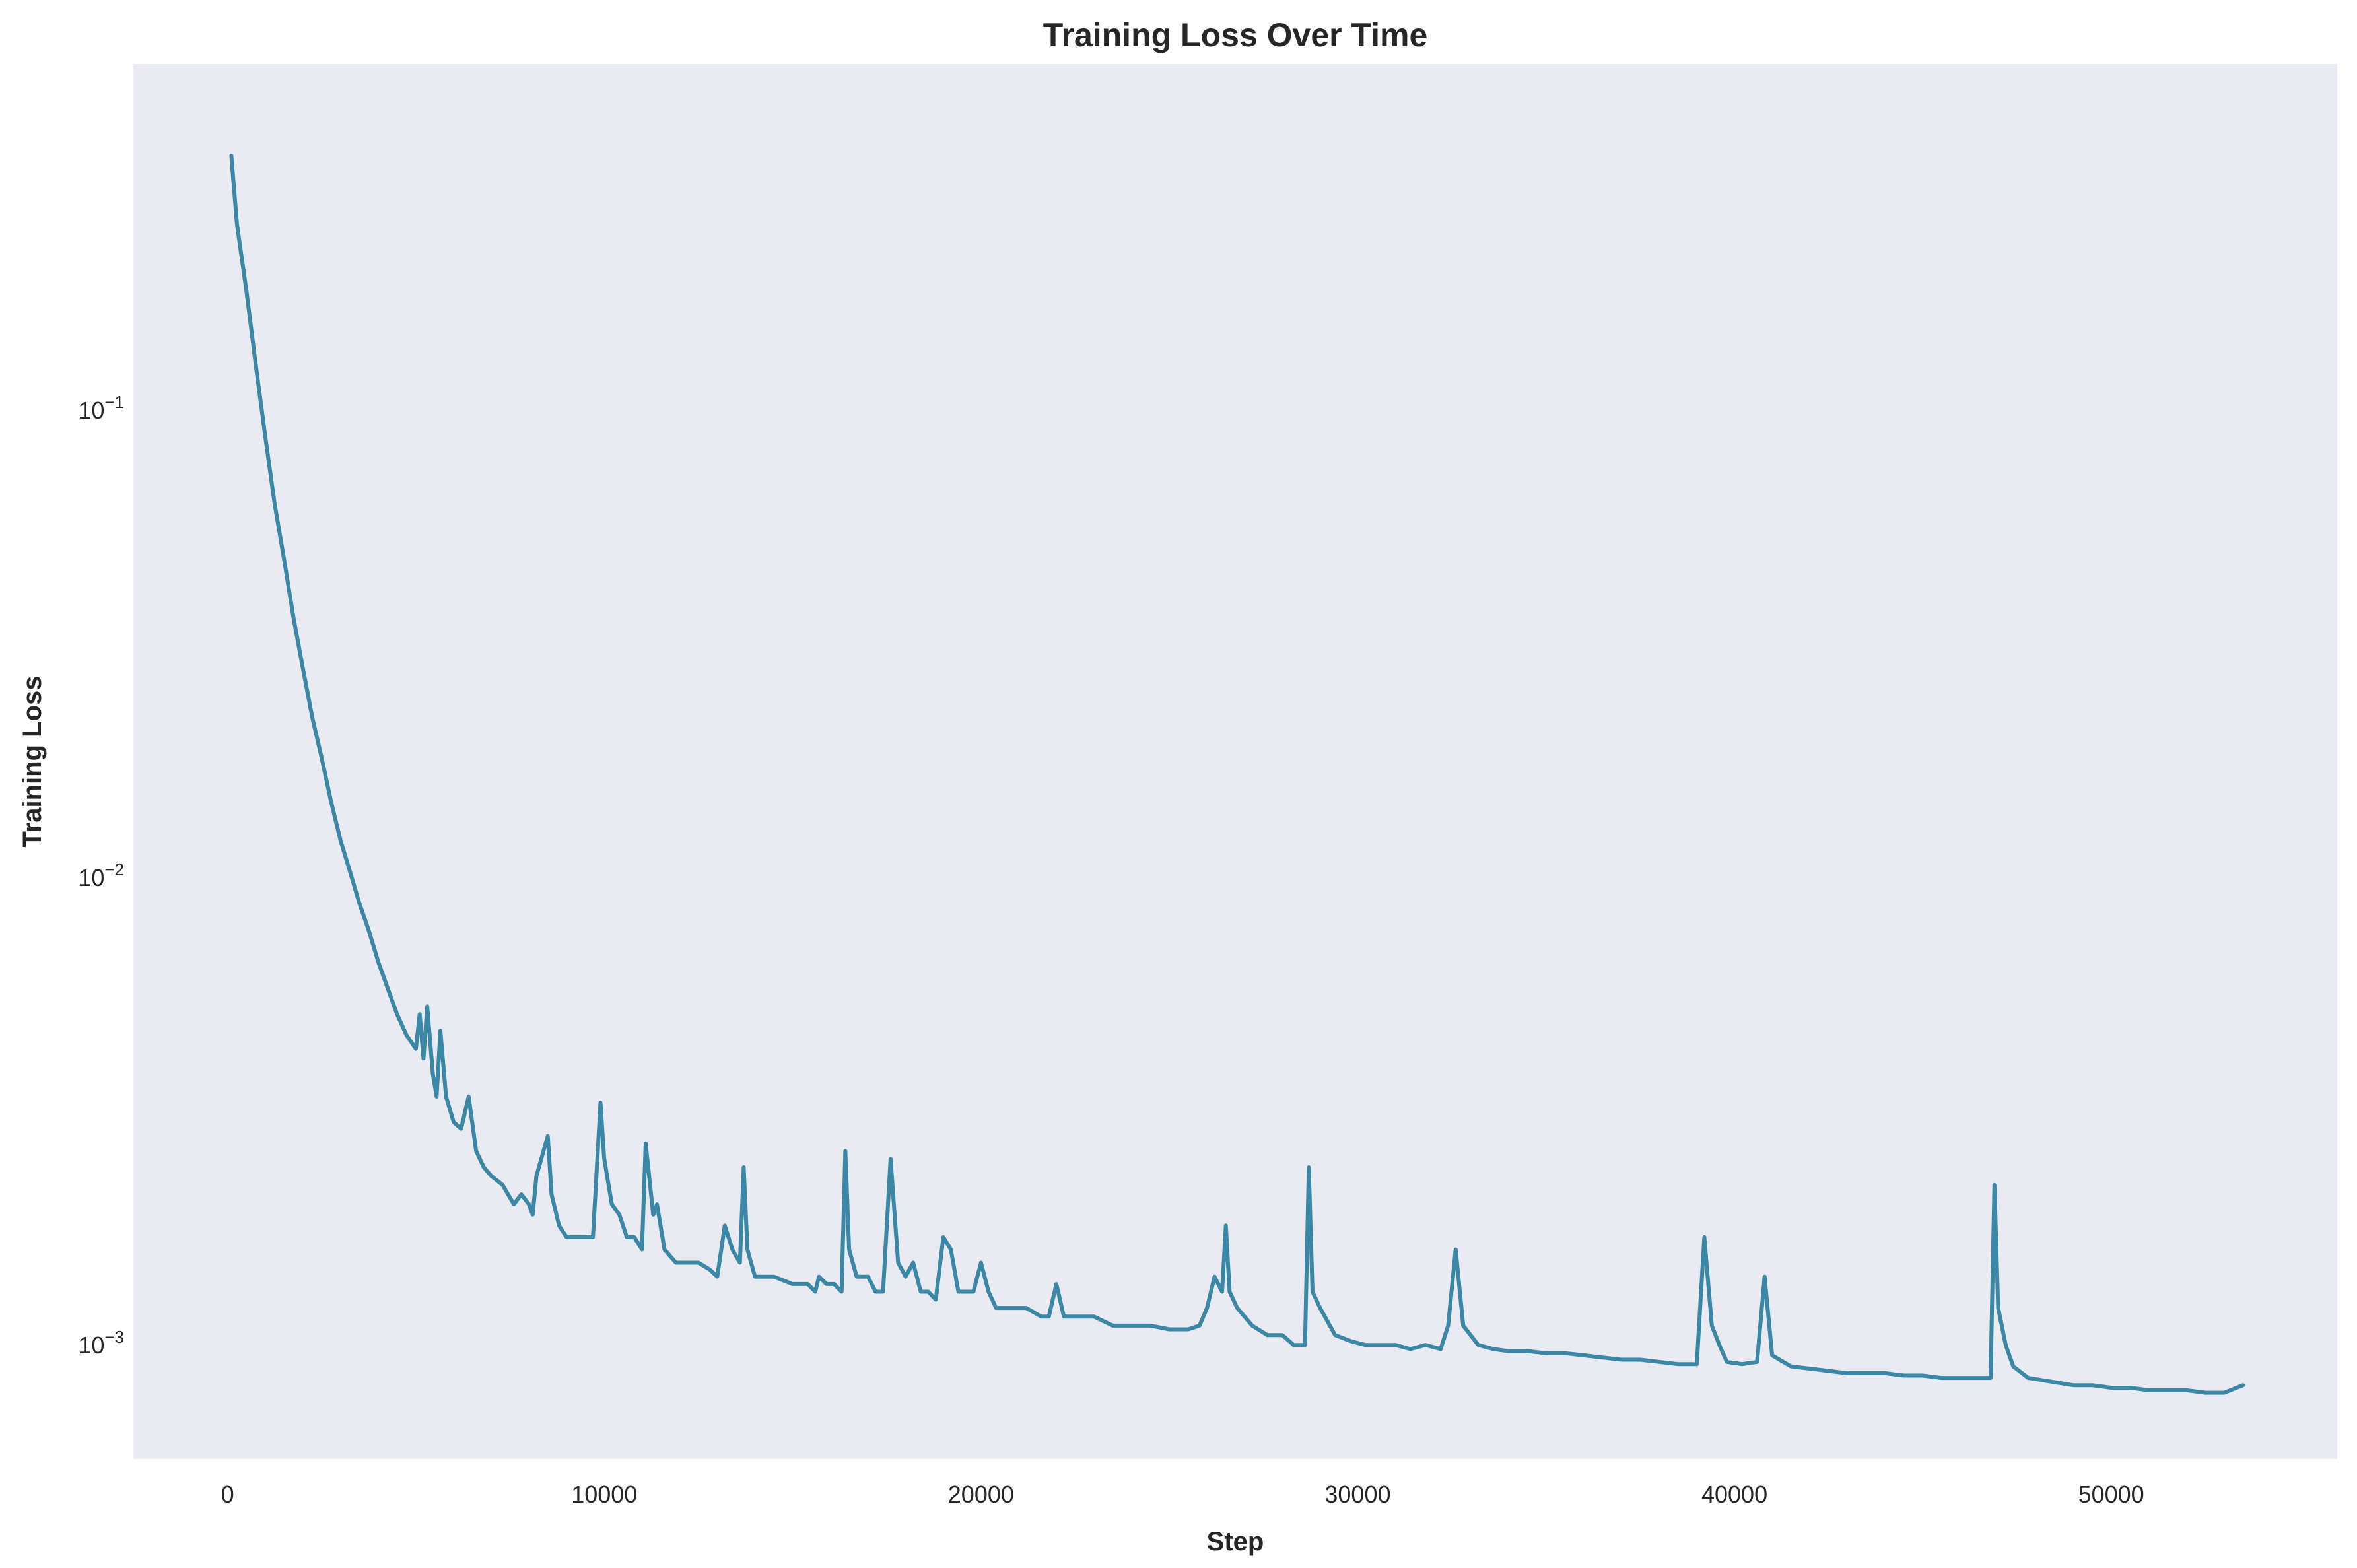  I want to click on x-axis-ticks: 0 10000 20000 30000 40000 50000, so click(1182, 1494).